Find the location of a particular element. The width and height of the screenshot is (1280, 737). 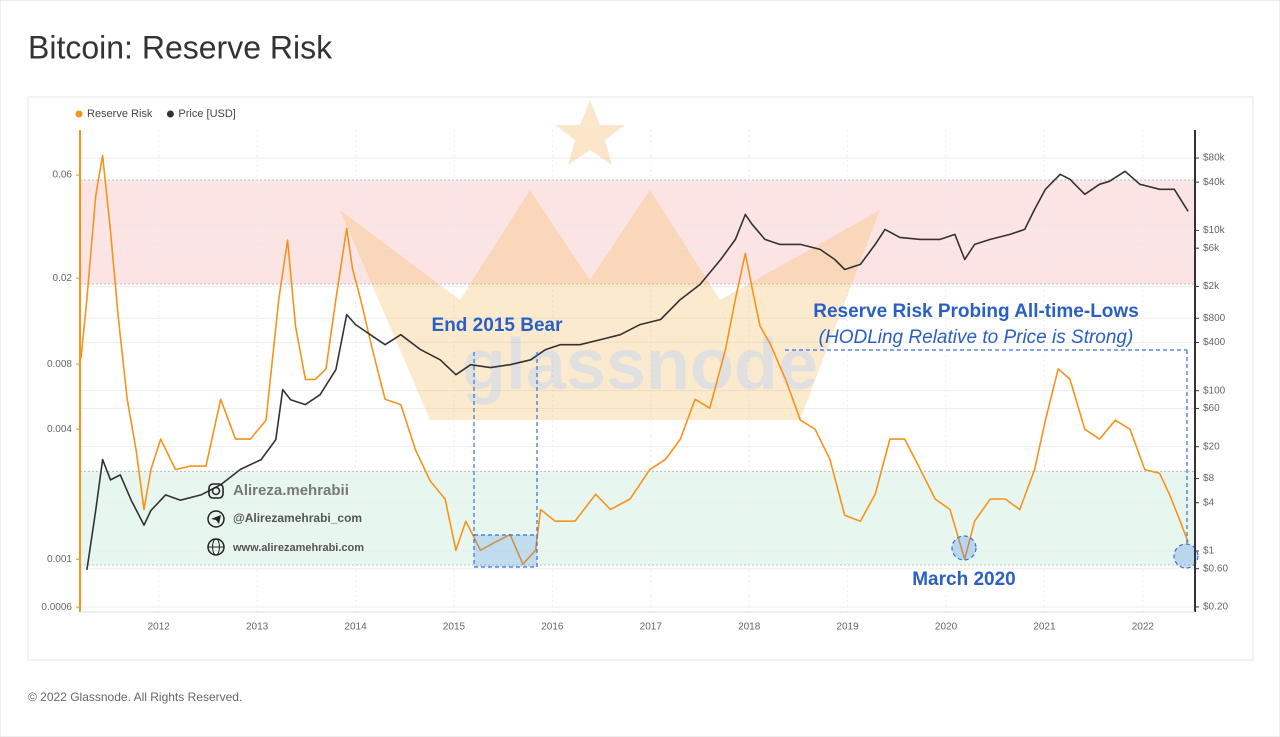

legend-label: Reserve Risk is located at coordinates (120, 114).